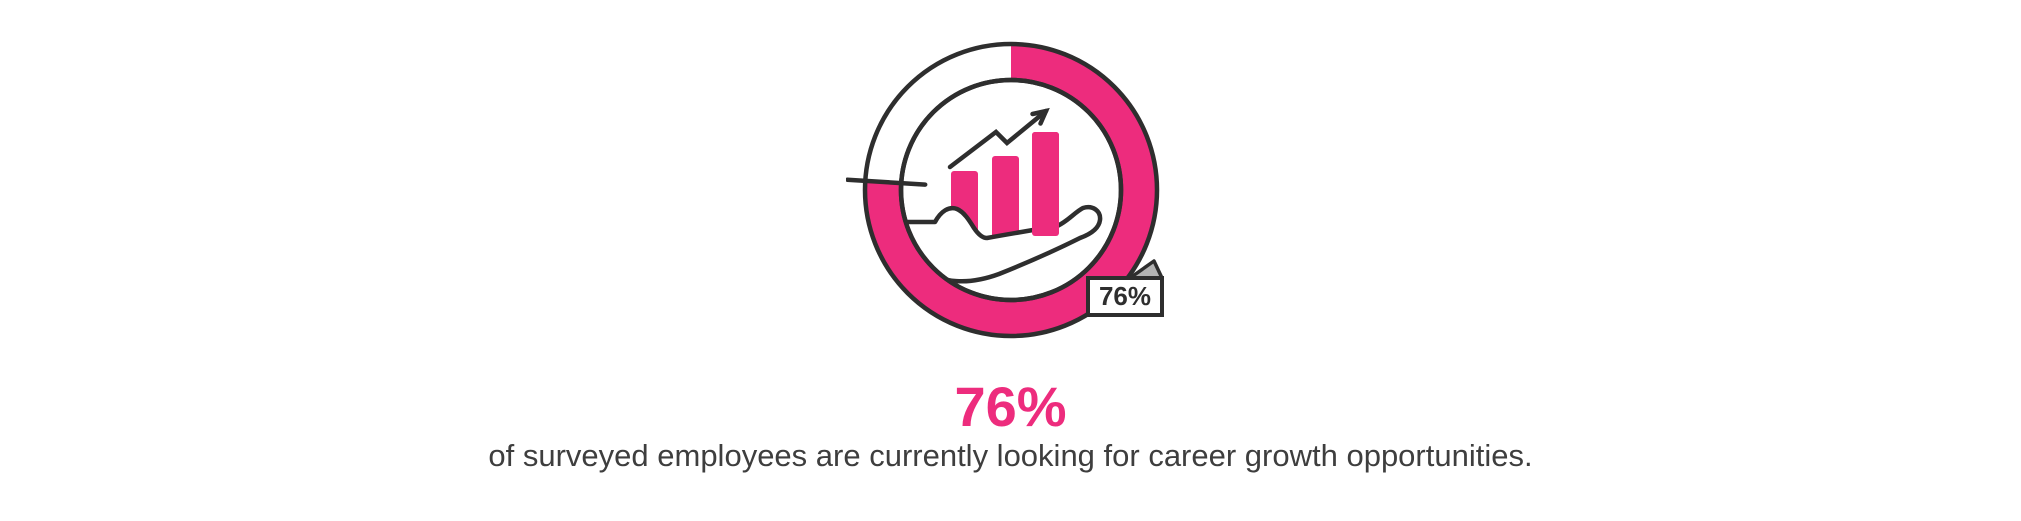 The width and height of the screenshot is (2021, 521). I want to click on percent-tag-box, so click(1124, 296).